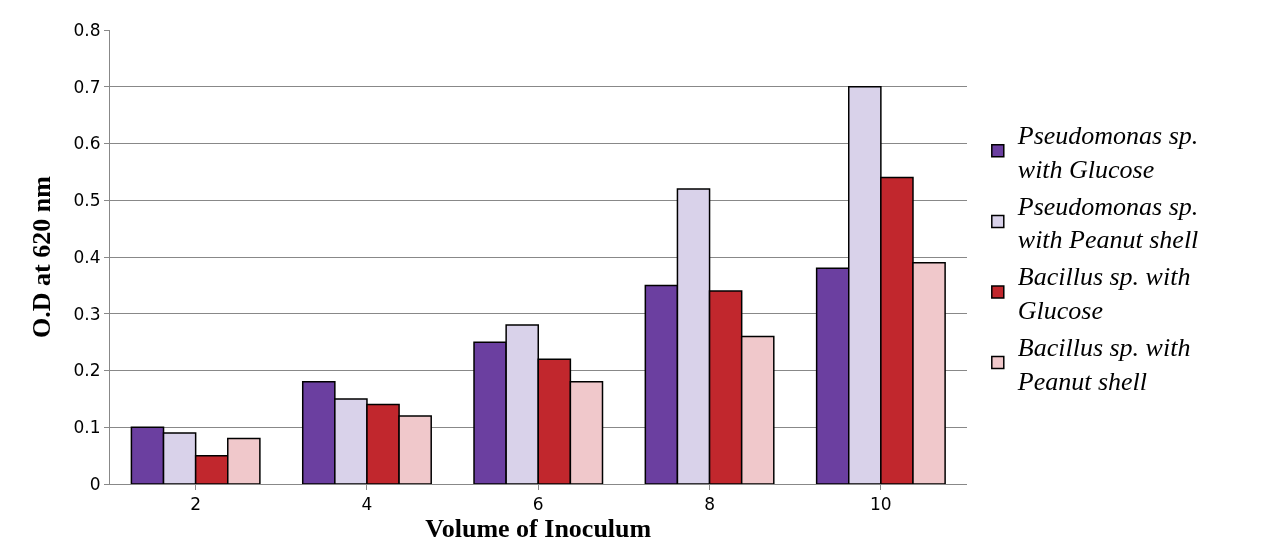 The height and width of the screenshot is (550, 1277). Describe the element at coordinates (196, 504) in the screenshot. I see `x-tick-label: 2` at that location.